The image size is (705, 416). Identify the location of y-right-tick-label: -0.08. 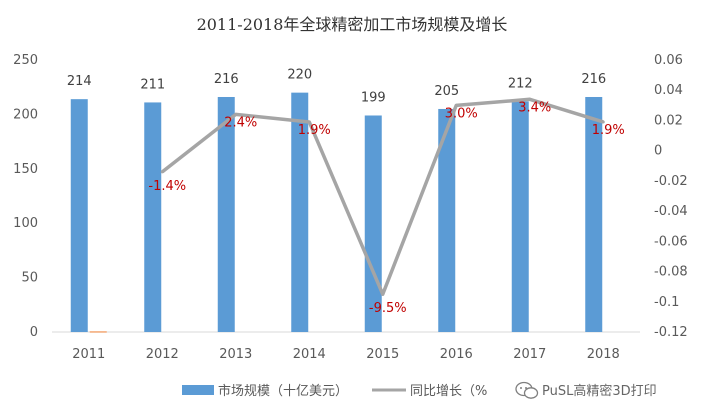
(671, 272).